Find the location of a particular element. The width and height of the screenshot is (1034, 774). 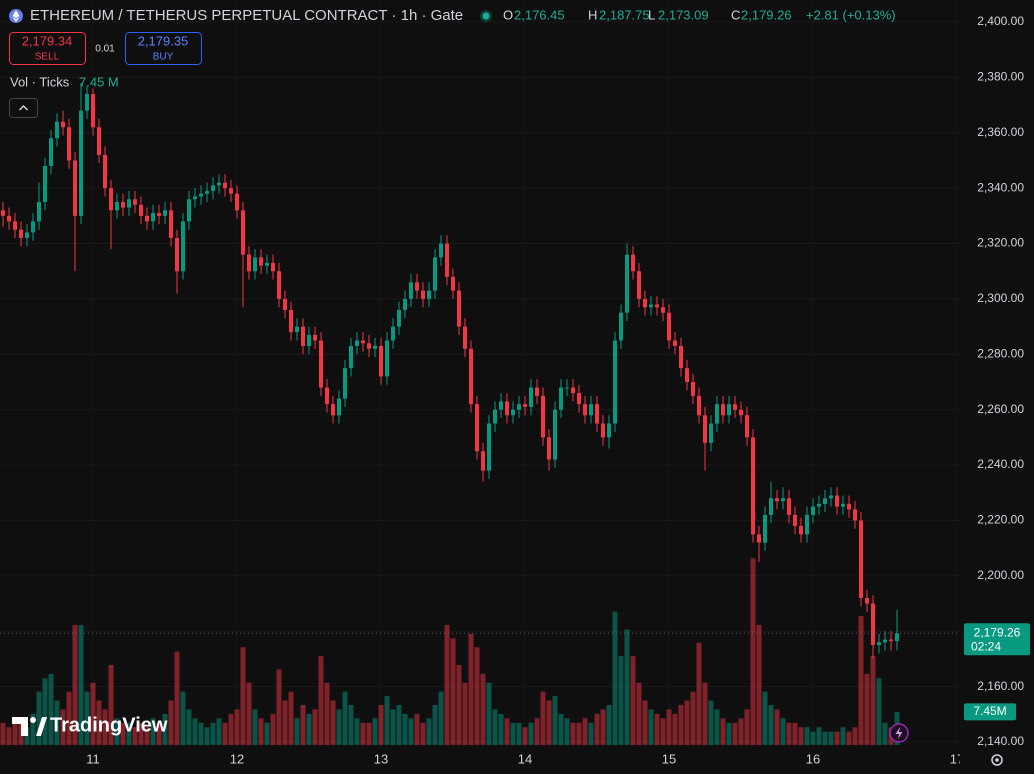

y-tick-label: 2,160.00 is located at coordinates (1000, 686).